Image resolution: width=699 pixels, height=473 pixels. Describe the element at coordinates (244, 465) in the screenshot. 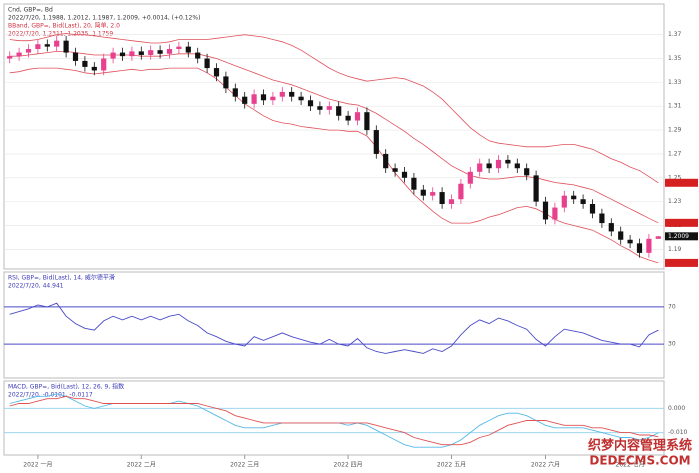

I see `x-tick-label: 2022 三月` at that location.